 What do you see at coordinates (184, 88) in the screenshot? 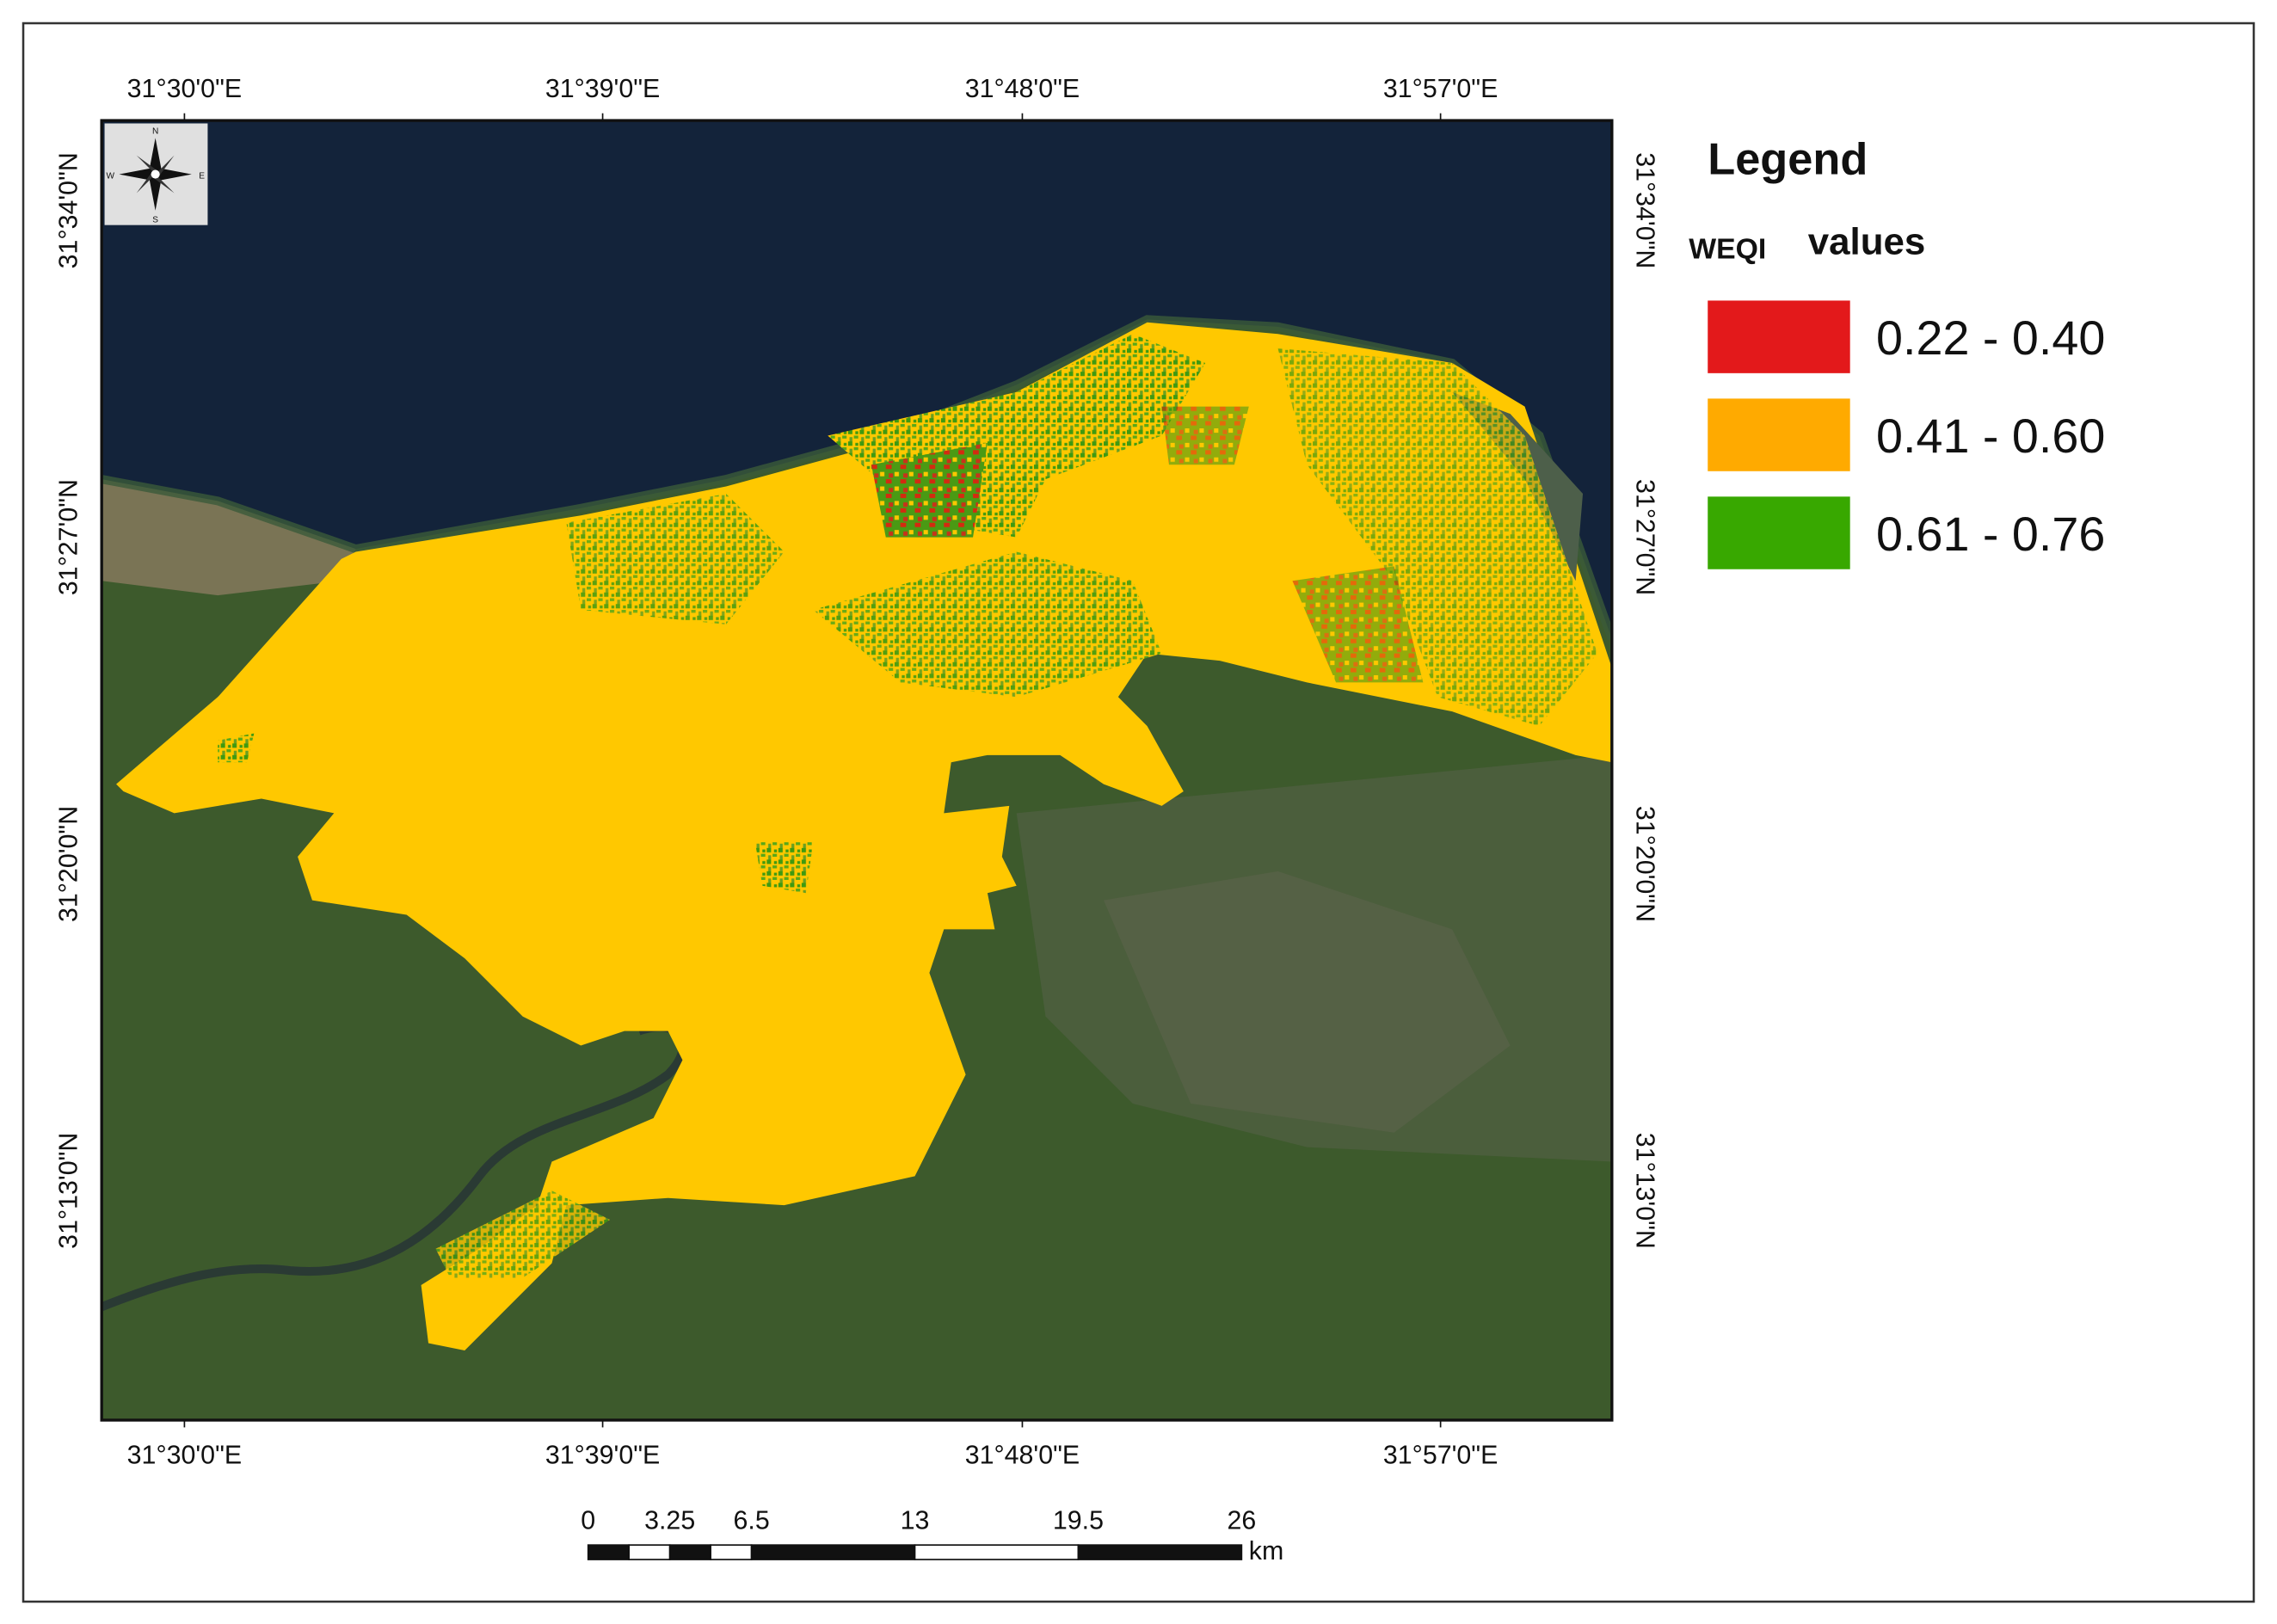
I see `lon-label-top: 31°30'0"E` at bounding box center [184, 88].